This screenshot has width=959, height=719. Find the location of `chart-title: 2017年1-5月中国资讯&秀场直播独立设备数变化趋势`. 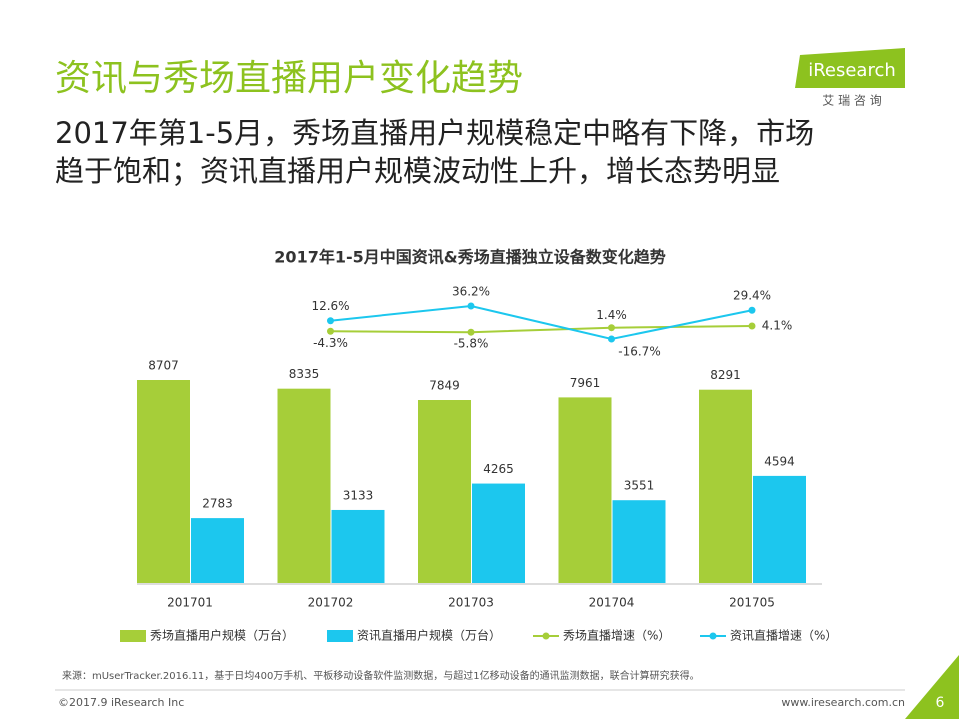

chart-title: 2017年1-5月中国资讯&秀场直播独立设备数变化趋势 is located at coordinates (469, 257).